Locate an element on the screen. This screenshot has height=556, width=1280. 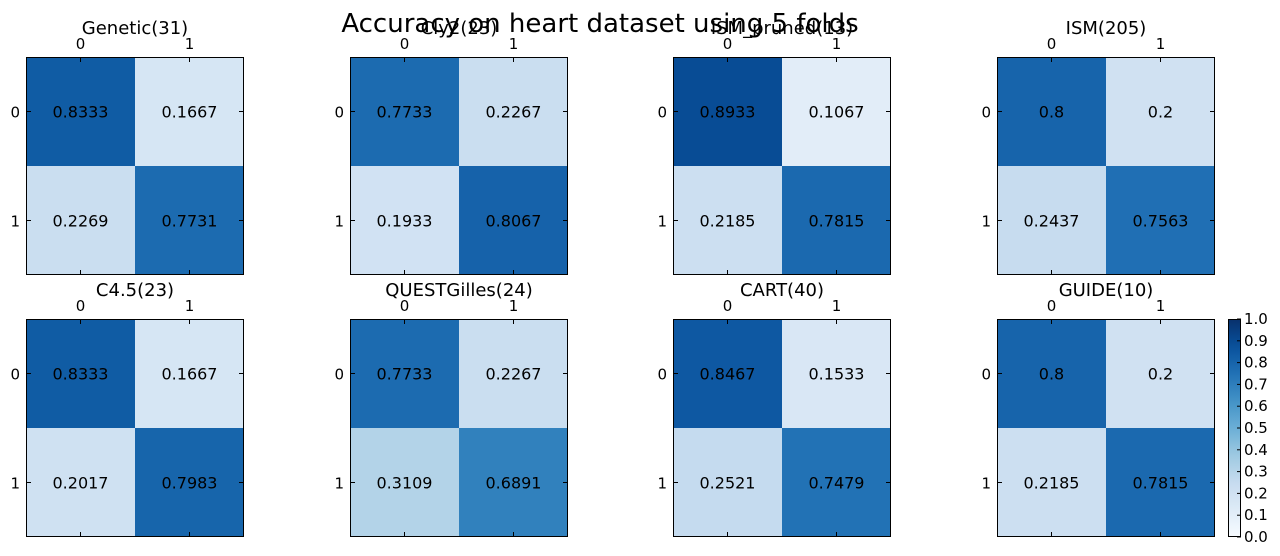
cell-value-label: 0.8467 is located at coordinates (728, 374).